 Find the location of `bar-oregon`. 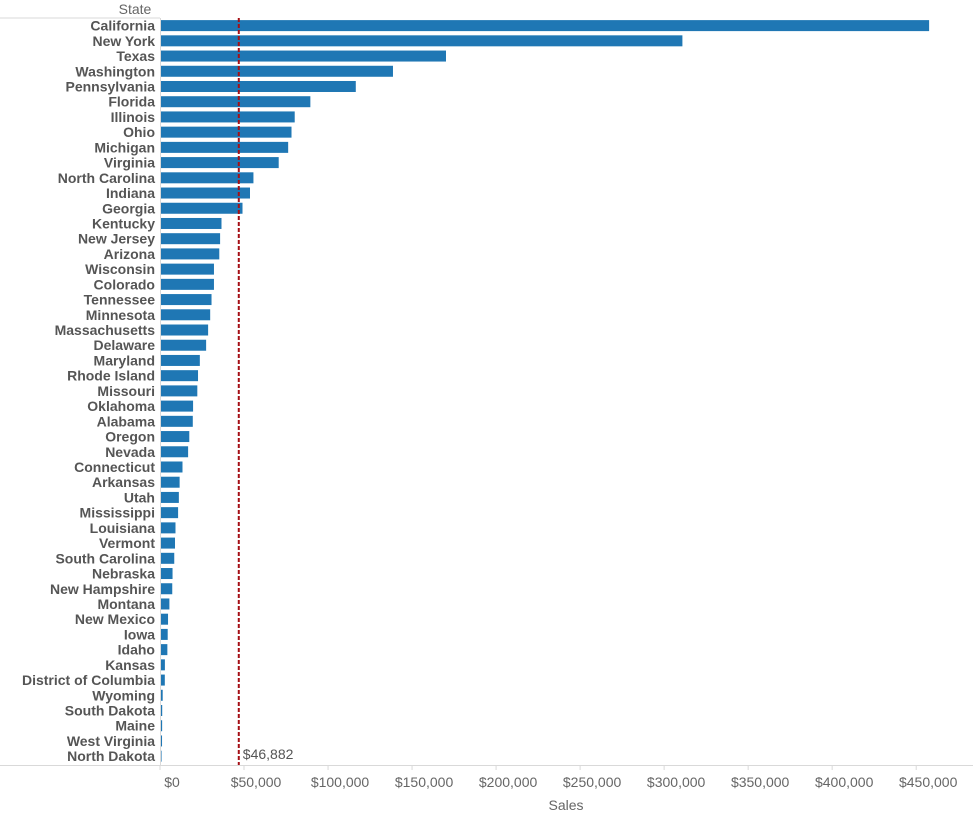

bar-oregon is located at coordinates (175, 437).